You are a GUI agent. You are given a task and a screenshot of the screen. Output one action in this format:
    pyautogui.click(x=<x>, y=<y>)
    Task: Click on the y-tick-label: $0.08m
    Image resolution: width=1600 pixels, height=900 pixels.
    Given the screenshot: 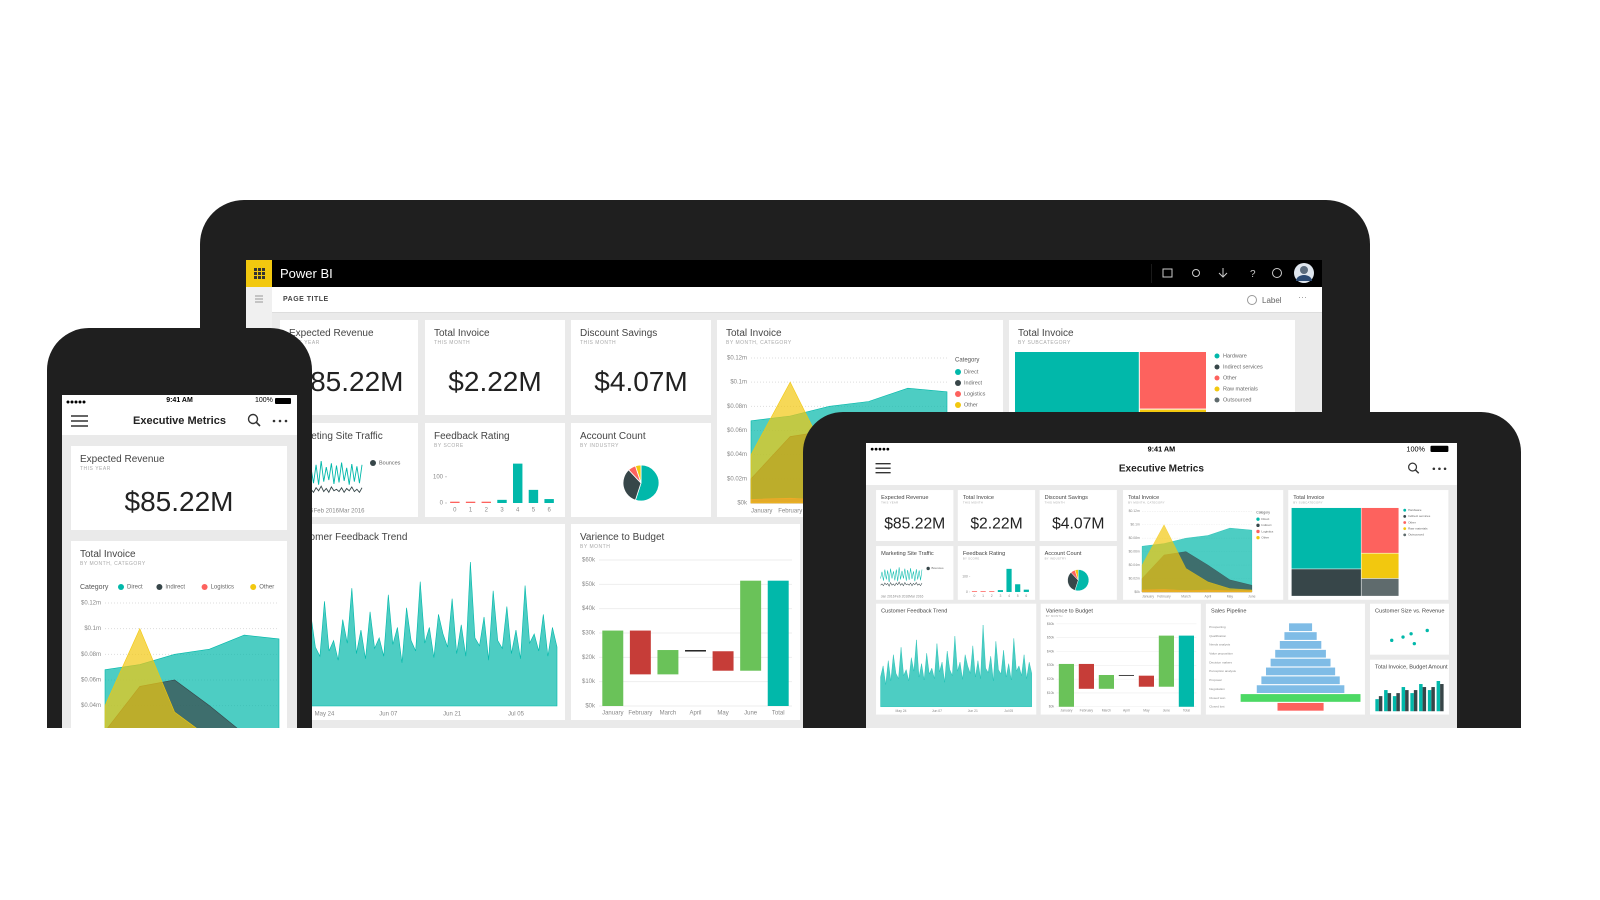 What is the action you would take?
    pyautogui.click(x=737, y=407)
    